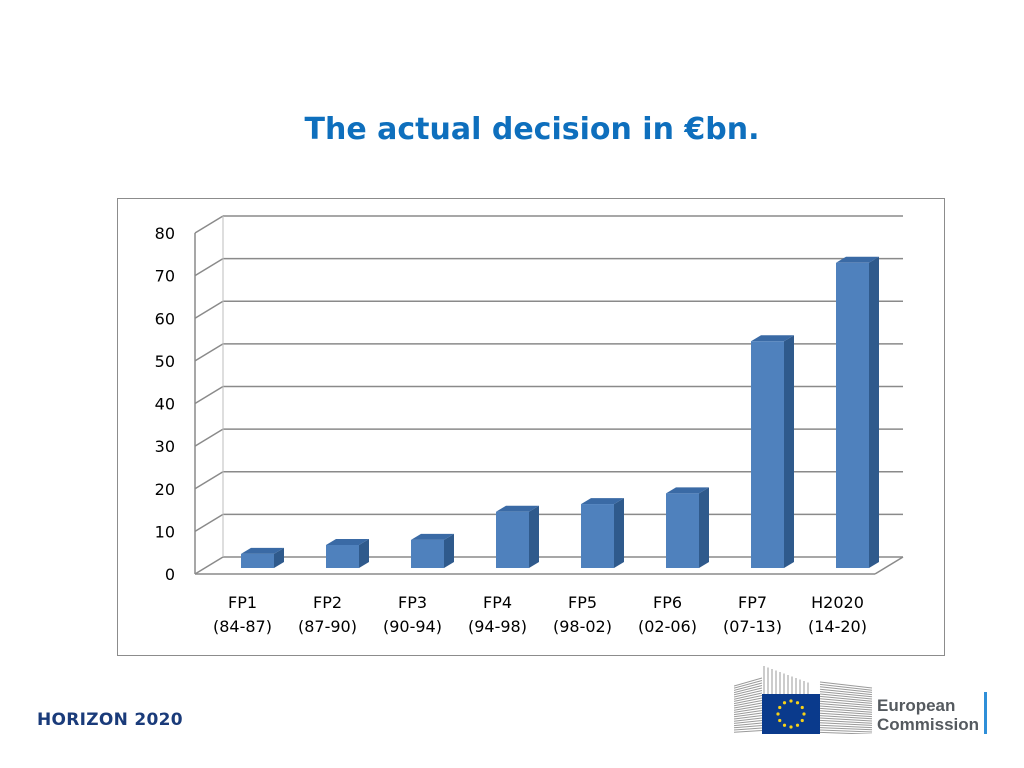 This screenshot has height=768, width=1024. What do you see at coordinates (170, 574) in the screenshot?
I see `y-tick-label: 0` at bounding box center [170, 574].